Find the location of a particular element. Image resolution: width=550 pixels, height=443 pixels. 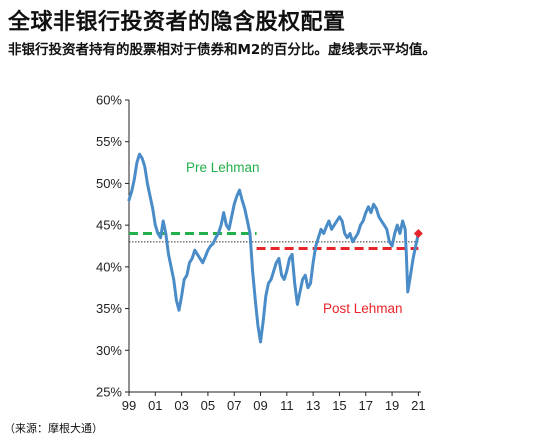

latest-value-marker is located at coordinates (418, 233).